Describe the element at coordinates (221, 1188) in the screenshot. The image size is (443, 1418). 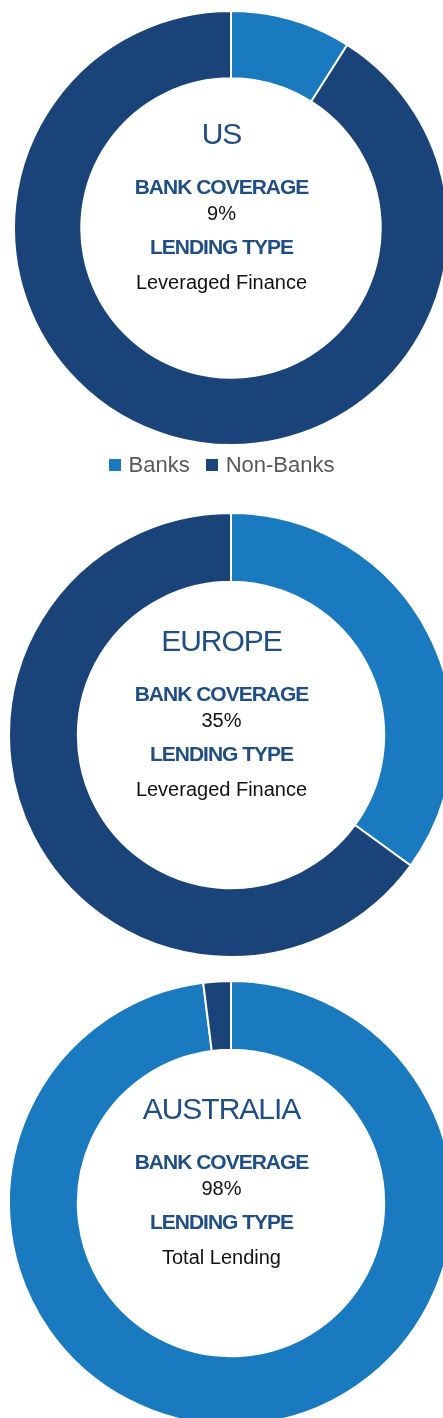
I see `text: 98%` at that location.